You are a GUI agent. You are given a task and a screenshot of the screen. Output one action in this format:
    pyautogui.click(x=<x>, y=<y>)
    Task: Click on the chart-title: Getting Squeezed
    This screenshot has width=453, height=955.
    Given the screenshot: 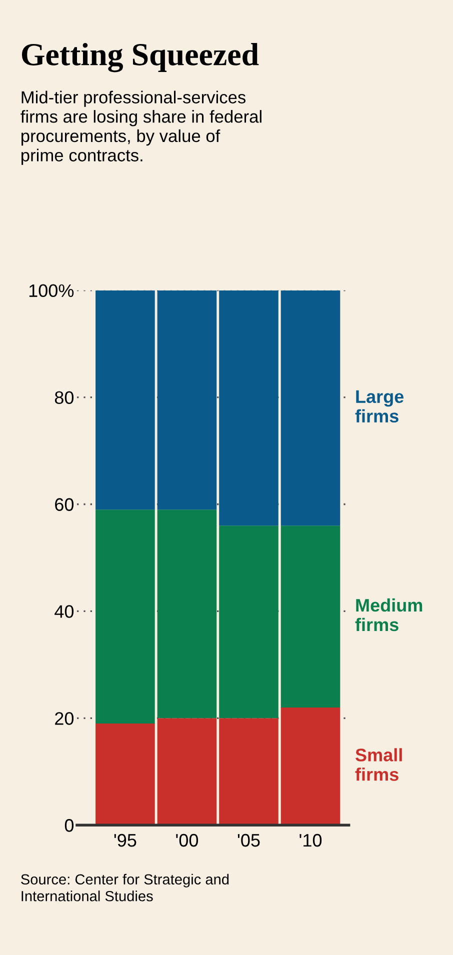 What is the action you would take?
    pyautogui.click(x=140, y=57)
    